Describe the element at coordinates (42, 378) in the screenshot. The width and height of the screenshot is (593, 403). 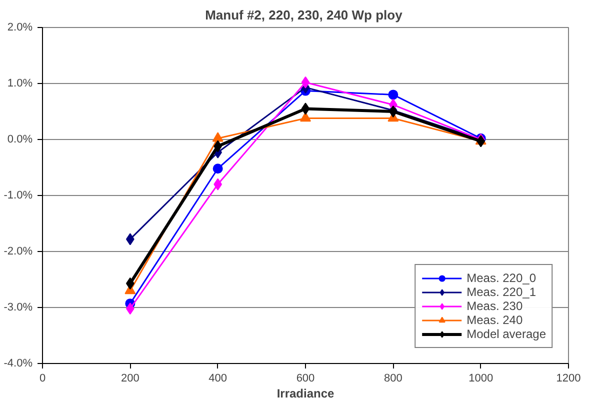
I see `x-tick-label: 0` at that location.